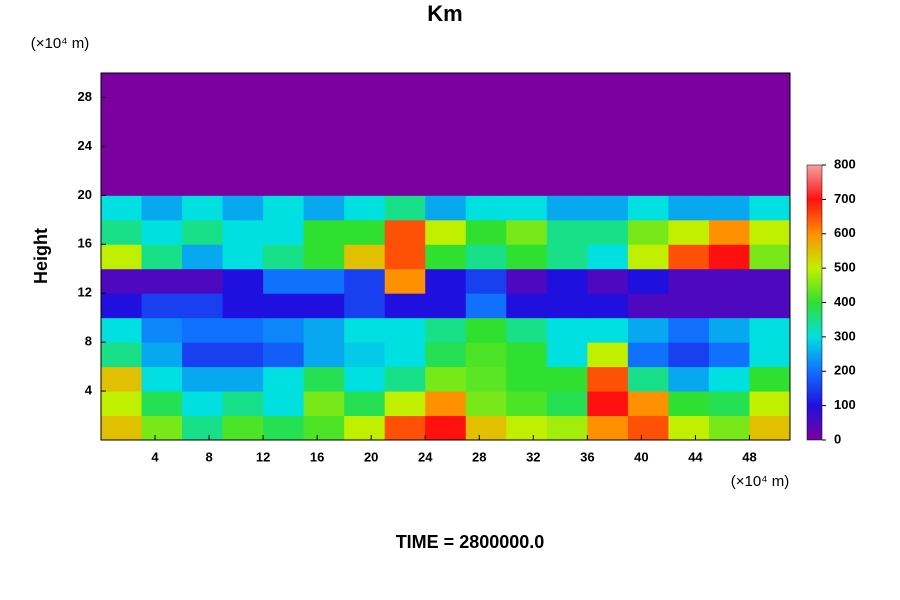 The image size is (900, 600). Describe the element at coordinates (845, 232) in the screenshot. I see `colorbar-tick-label: 600` at that location.